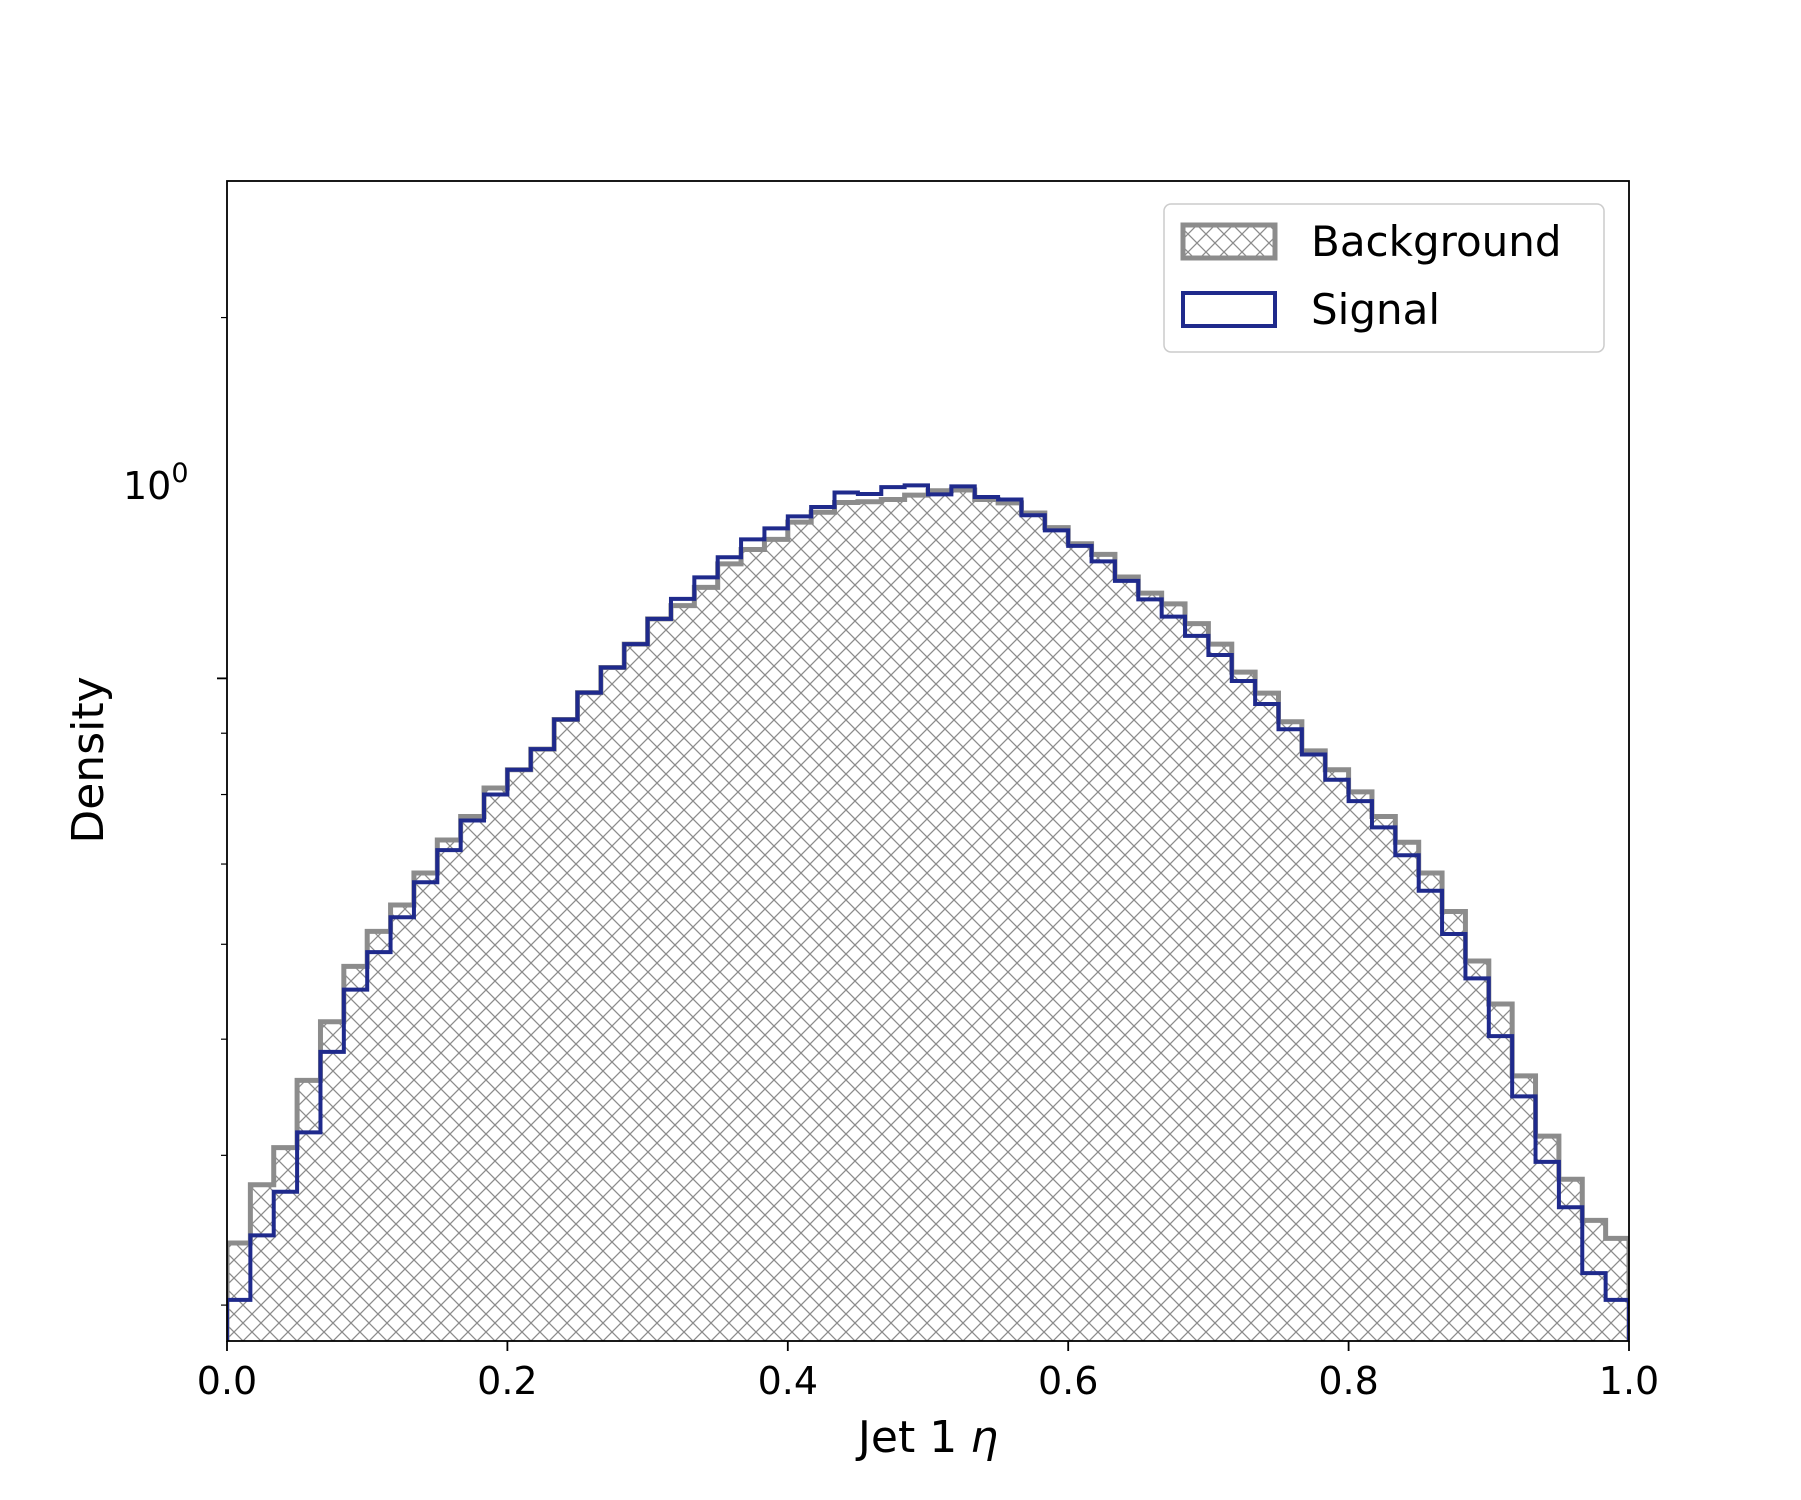 The width and height of the screenshot is (1801, 1500). What do you see at coordinates (156, 483) in the screenshot?
I see `y-tick-label-10-0: 100` at bounding box center [156, 483].